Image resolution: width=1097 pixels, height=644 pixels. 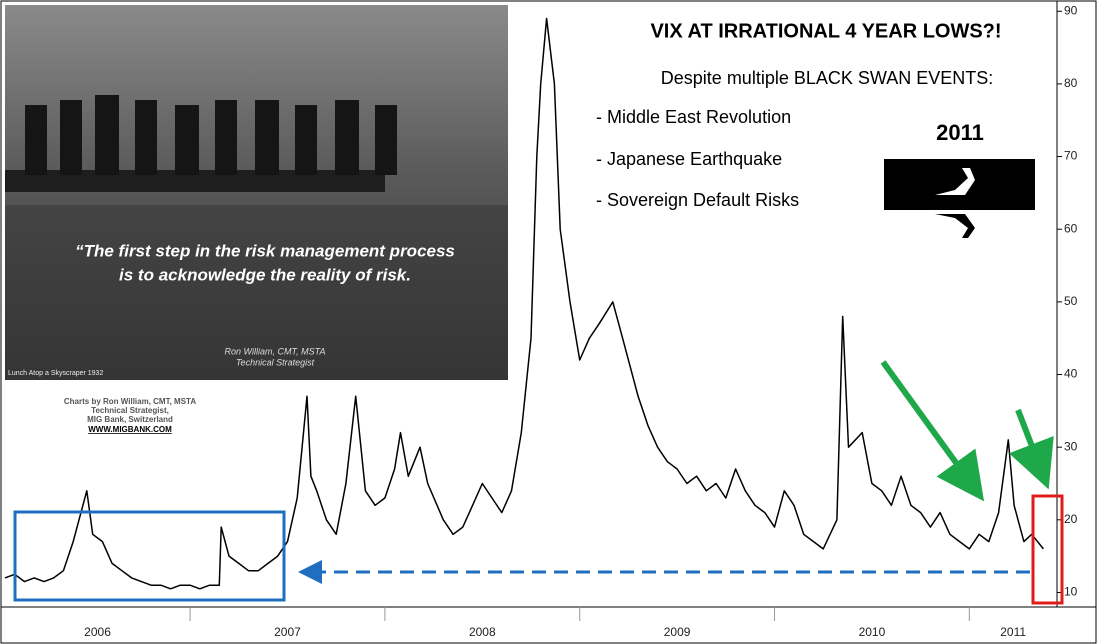 What do you see at coordinates (1071, 228) in the screenshot?
I see `y-tick-label: 60` at bounding box center [1071, 228].